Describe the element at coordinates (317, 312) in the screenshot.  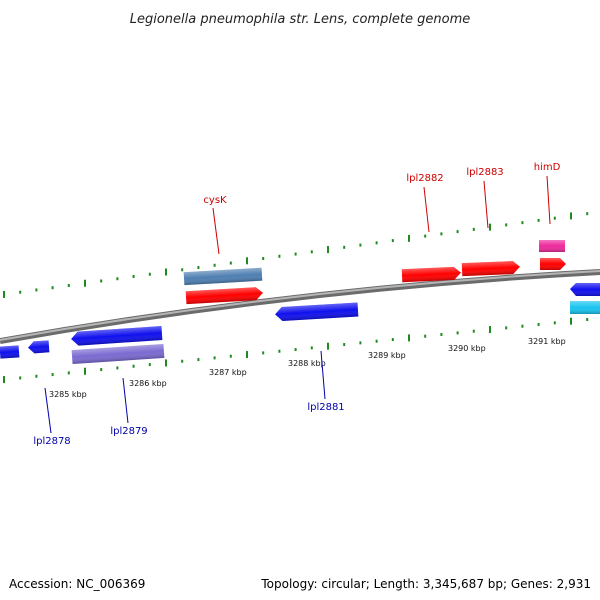
I see `gene-feature-lpl2881` at that location.